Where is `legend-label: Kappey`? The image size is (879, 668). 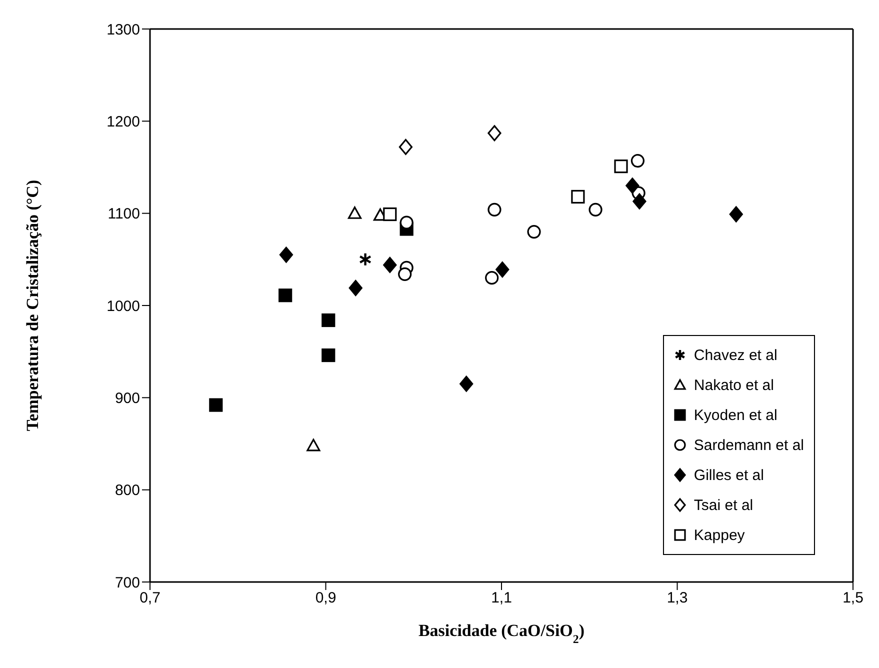
legend-label: Kappey is located at coordinates (719, 535).